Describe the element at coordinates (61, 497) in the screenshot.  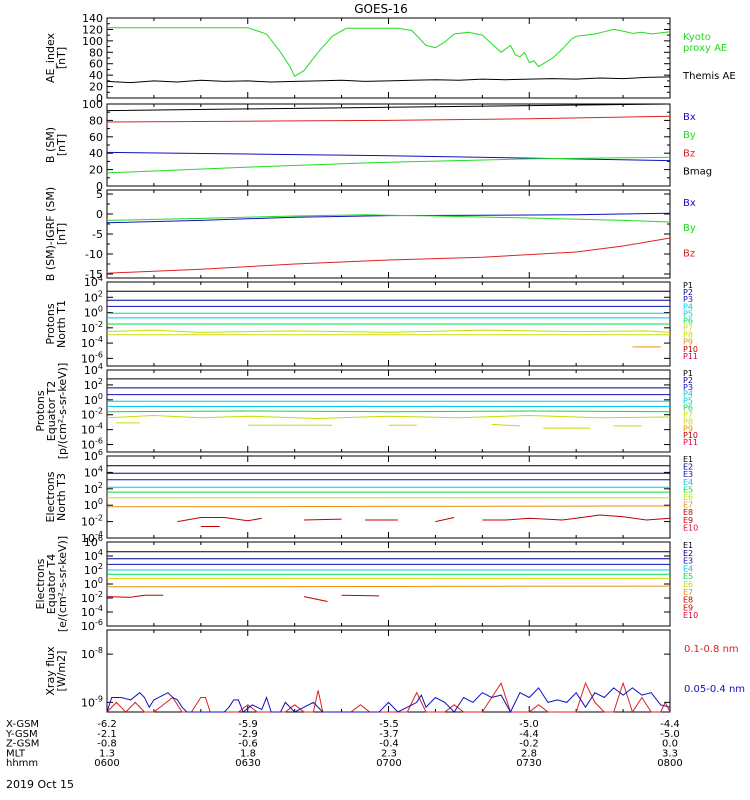
I see `y-axis-label: North T3` at that location.